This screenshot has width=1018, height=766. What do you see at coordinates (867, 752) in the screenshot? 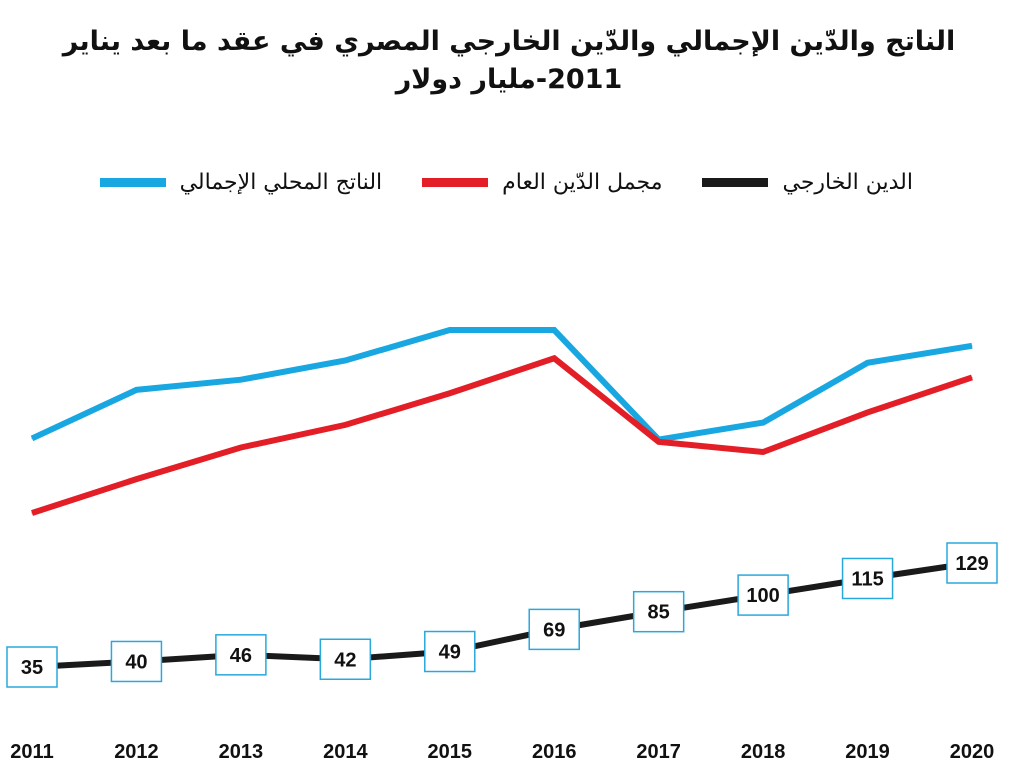
I see `x-tick-label: 2019` at bounding box center [867, 752].